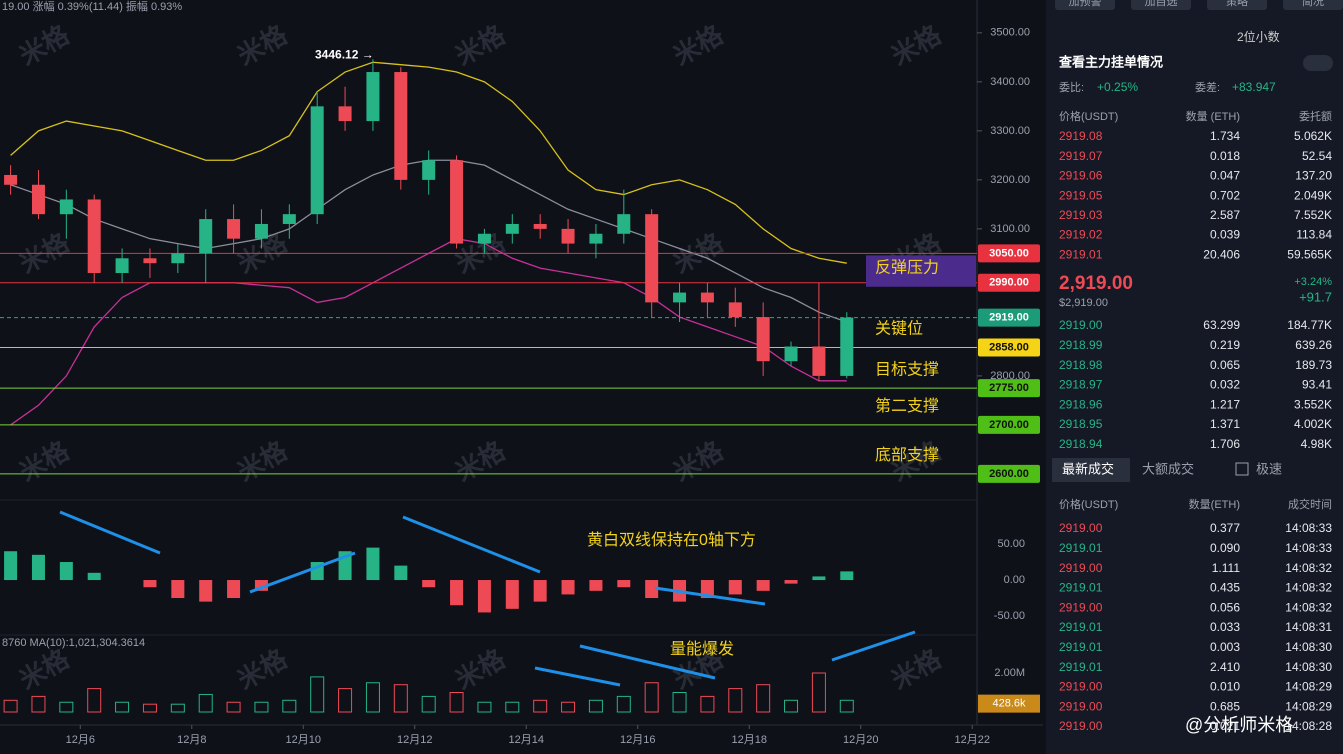  What do you see at coordinates (1310, 504) in the screenshot?
I see `trade-header: 成交时间` at bounding box center [1310, 504].